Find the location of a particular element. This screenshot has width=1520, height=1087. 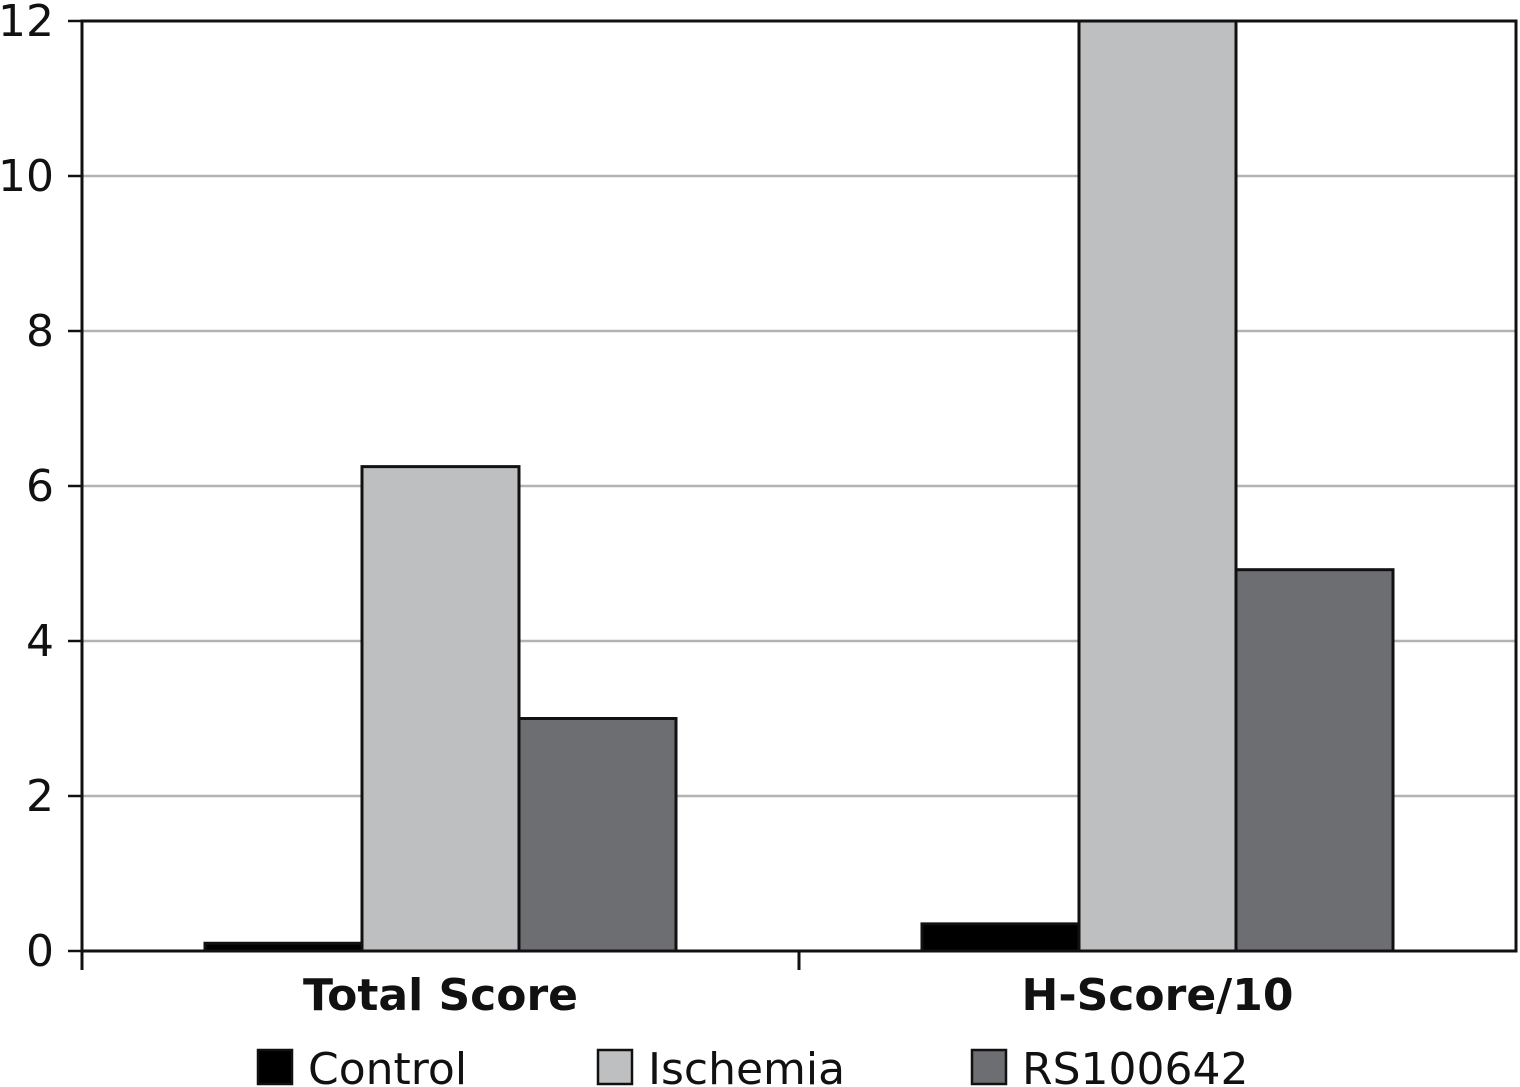

legend: Control Ischemia RS100642 is located at coordinates (752, 1065).